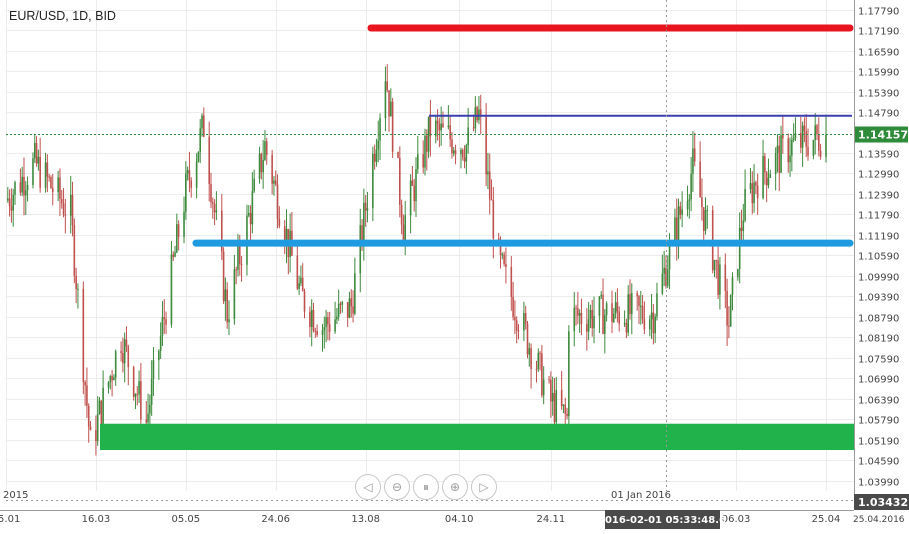 This screenshot has width=909, height=534. Describe the element at coordinates (455, 487) in the screenshot. I see `zoom-in-icon: ⊕` at that location.